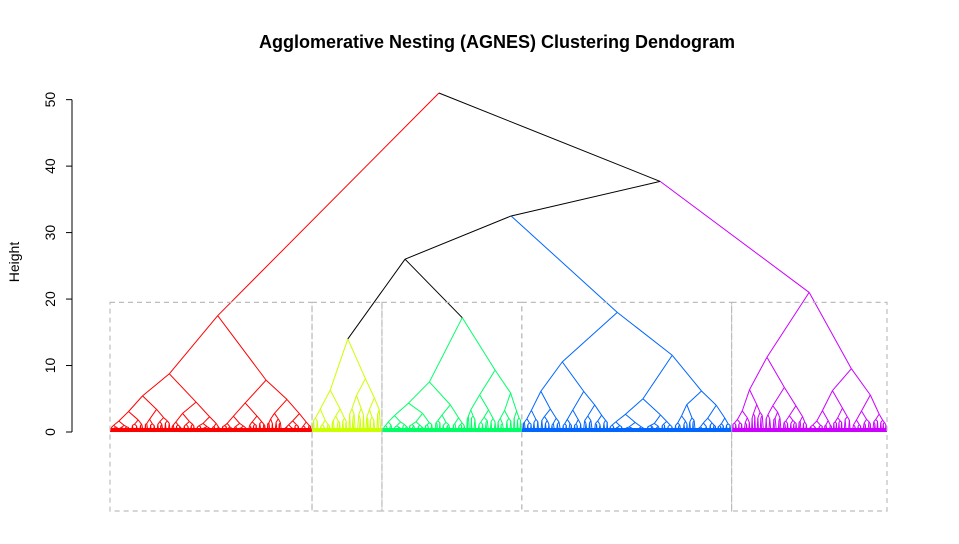  What do you see at coordinates (433, 288) in the screenshot?
I see `merge-branch` at bounding box center [433, 288].